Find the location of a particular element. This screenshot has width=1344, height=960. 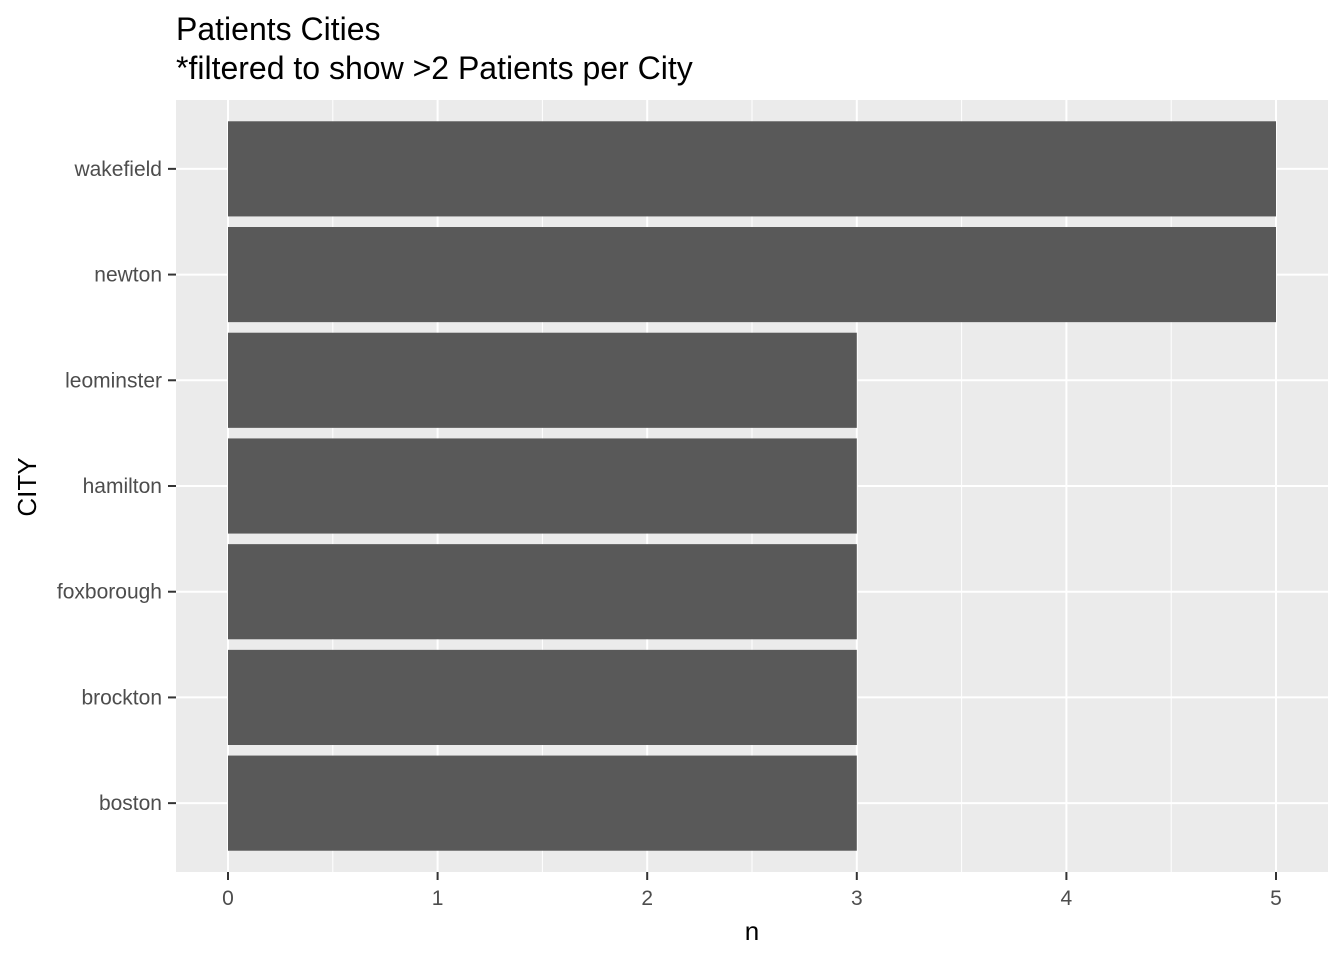

x-axis: 0 1 2 3 4 5 is located at coordinates (752, 891).